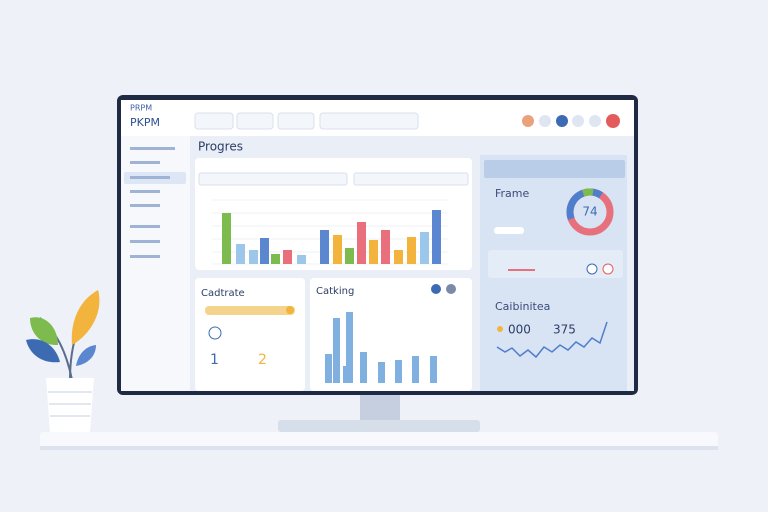  I want to click on trend-line, so click(552, 340).